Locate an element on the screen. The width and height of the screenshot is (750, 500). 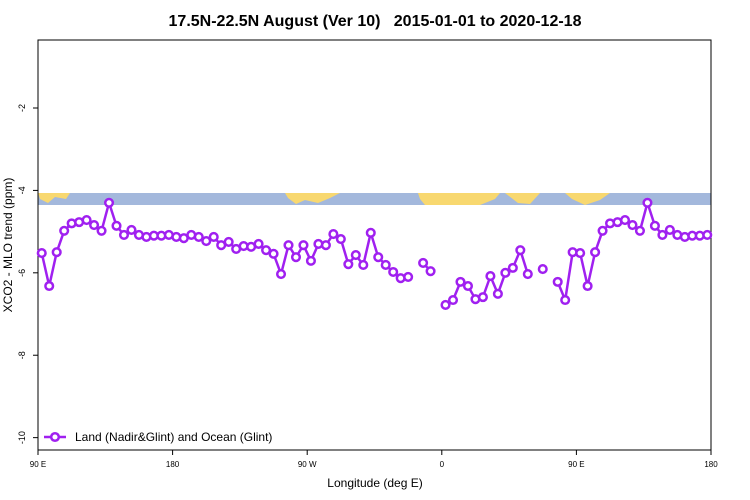
legend-label: Land (Nadir&Glint) and Ocean (Glint) is located at coordinates (173, 437).